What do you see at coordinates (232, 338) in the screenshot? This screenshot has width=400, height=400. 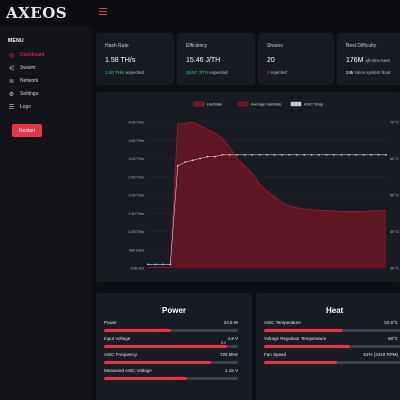 I see `metric-value: 4.9 V` at bounding box center [232, 338].